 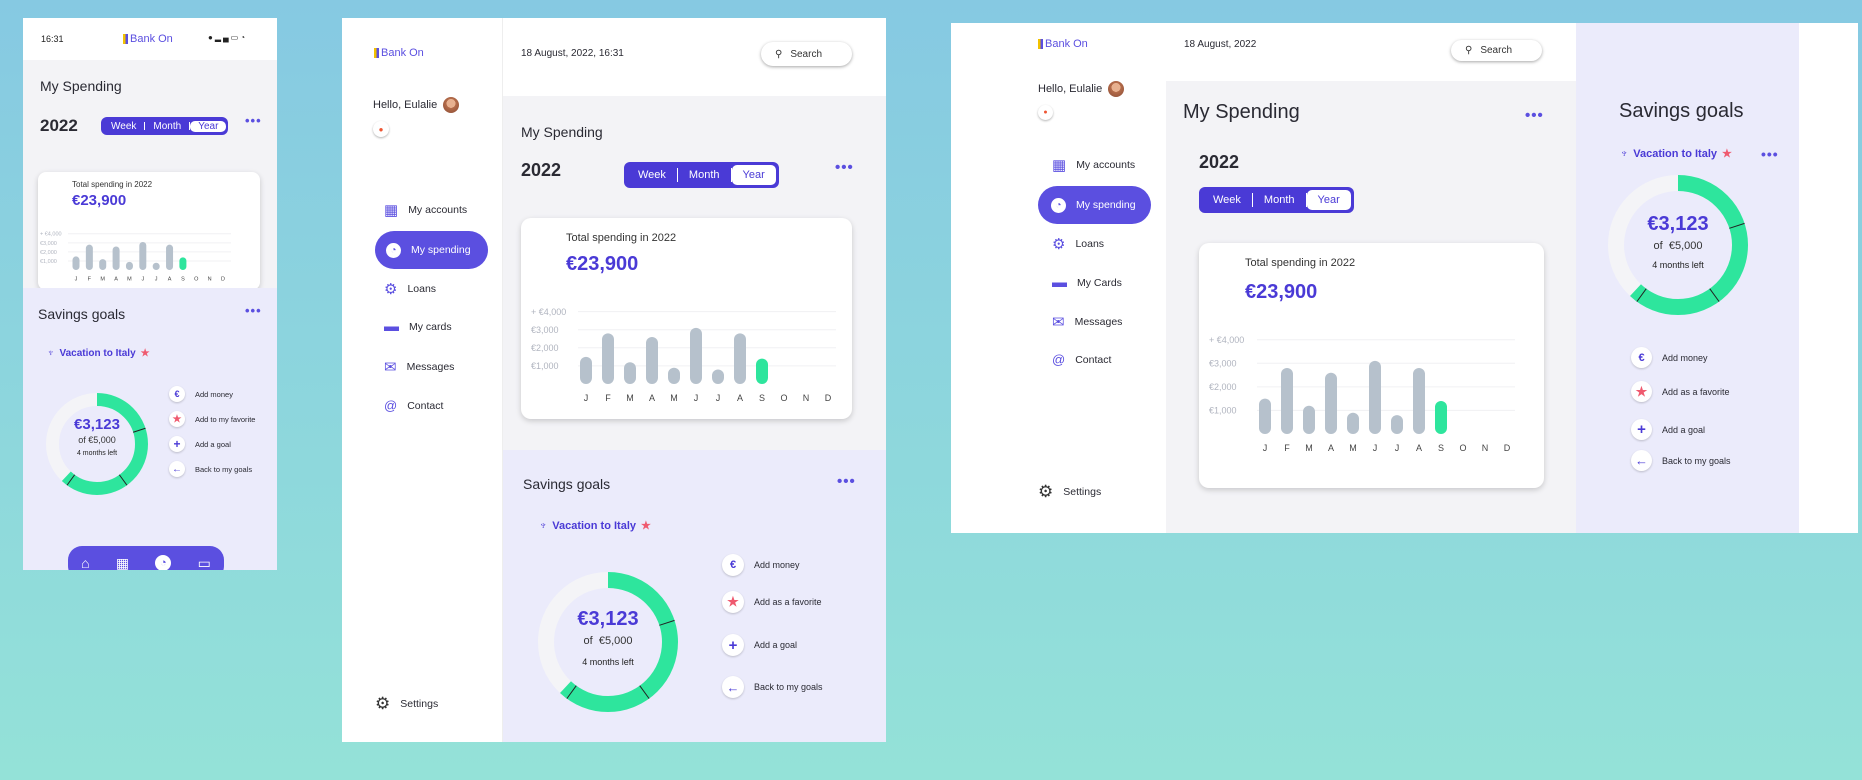 I want to click on spending-card-title: Total spending in 2022, so click(x=1300, y=263).